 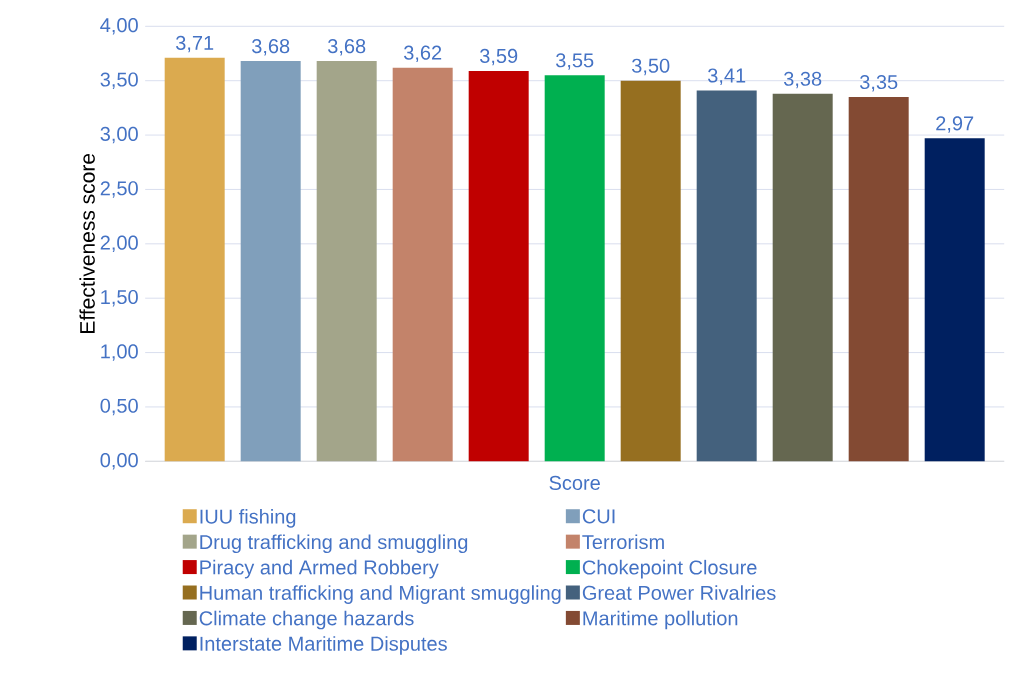 I want to click on legend-label: Interstate Maritime Disputes, so click(x=323, y=645).